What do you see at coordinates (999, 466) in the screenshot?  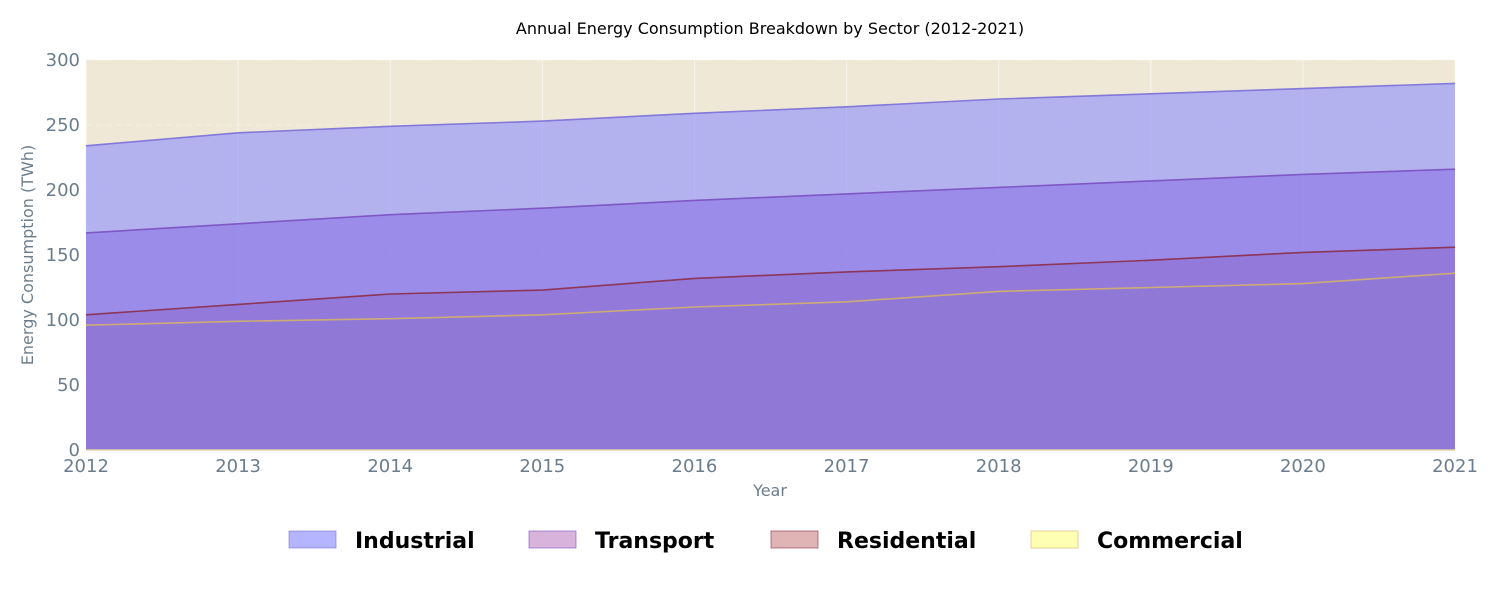 I see `x-tick-label: 2018` at bounding box center [999, 466].